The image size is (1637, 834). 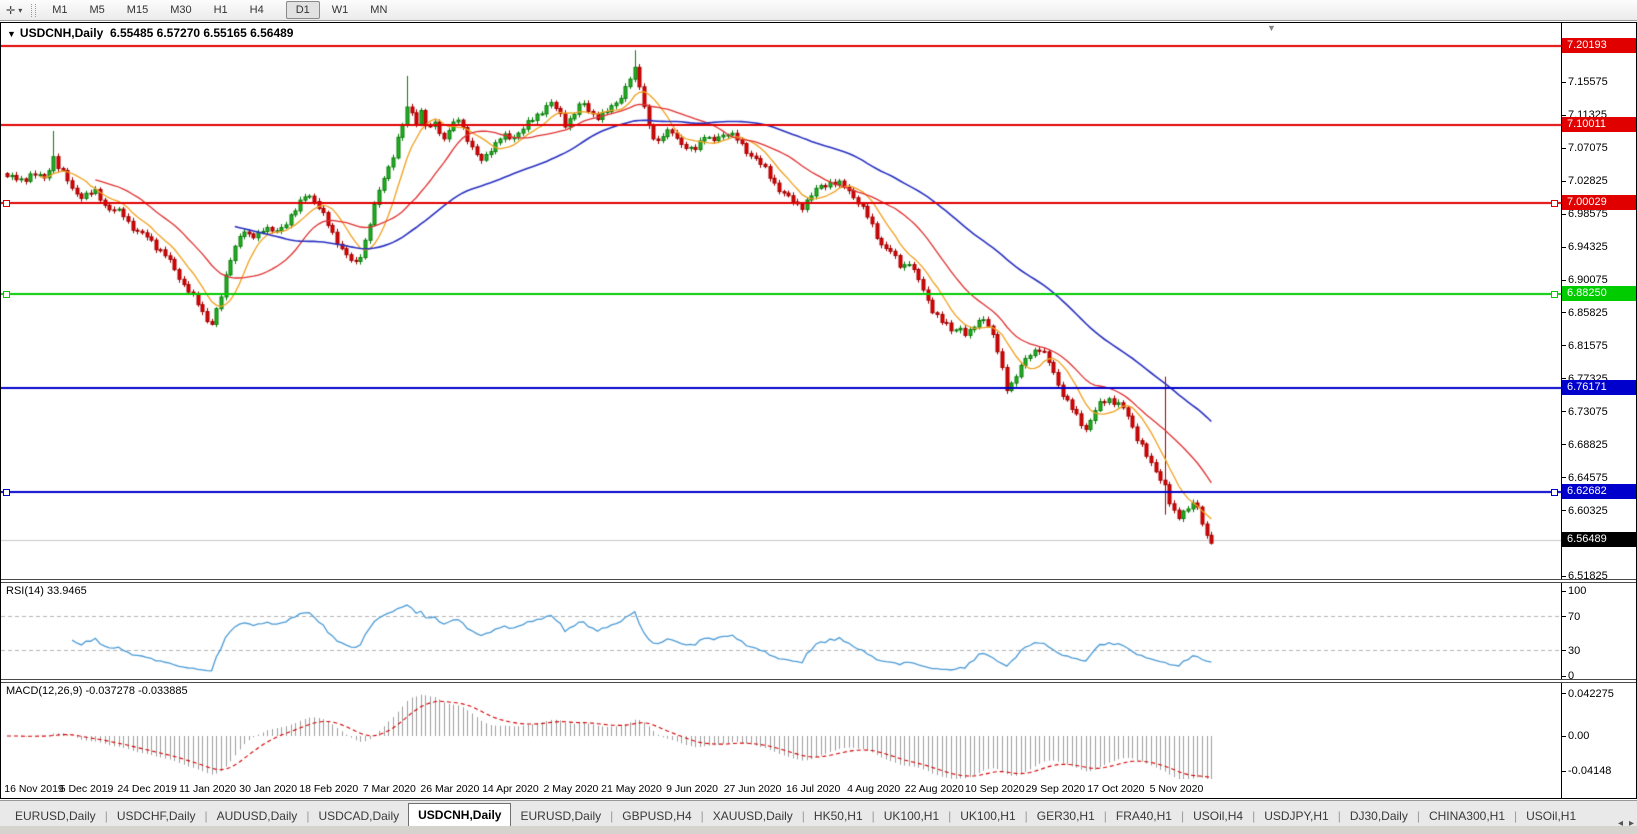 What do you see at coordinates (1055, 789) in the screenshot?
I see `date-label: 29 Sep 2020` at bounding box center [1055, 789].